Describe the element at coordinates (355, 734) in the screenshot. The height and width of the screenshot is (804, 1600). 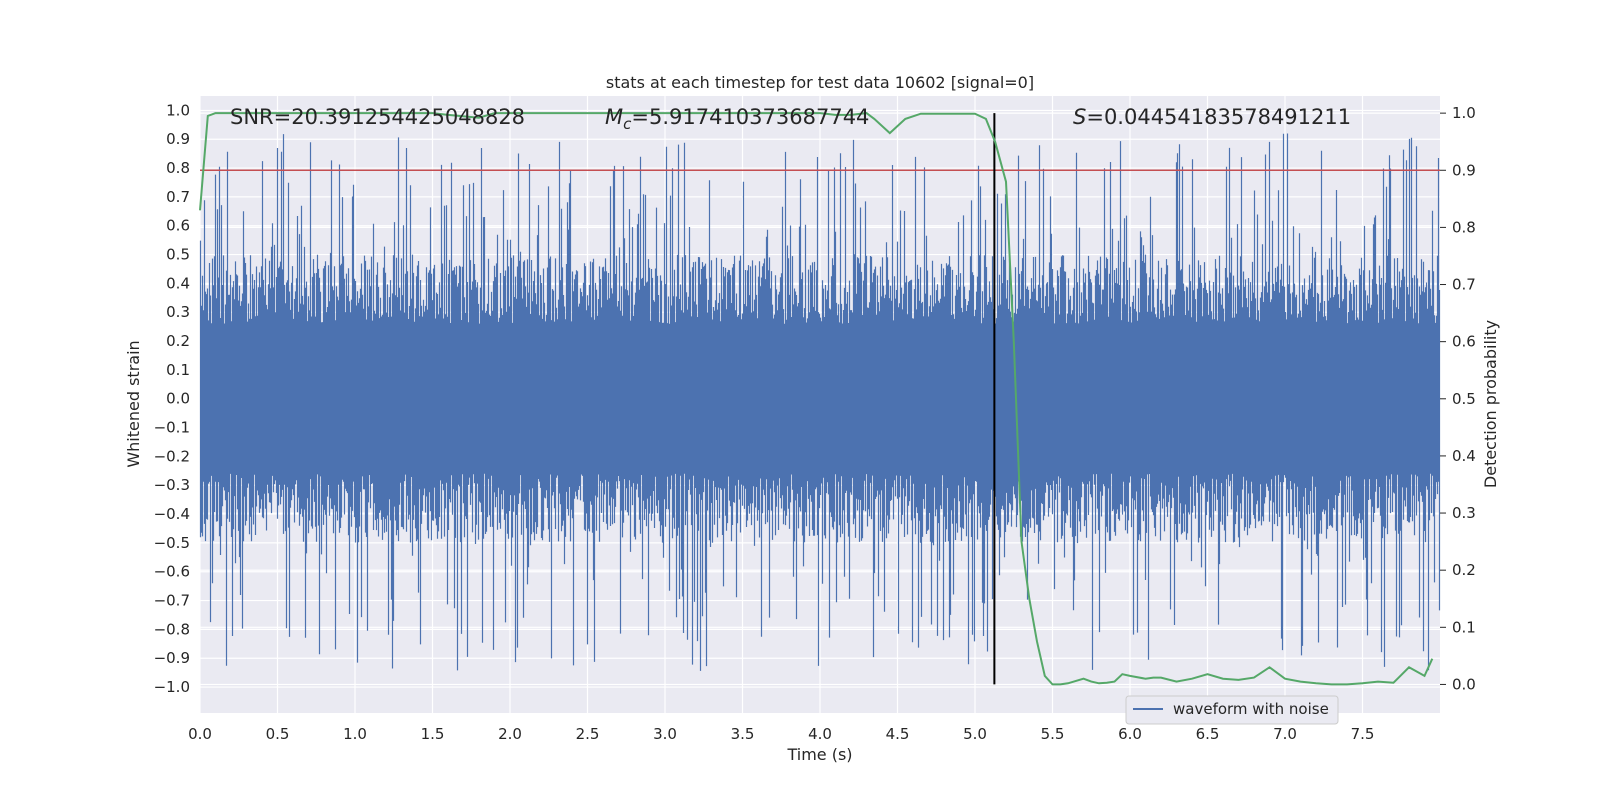
I see `x-tick-label: 1.0` at that location.